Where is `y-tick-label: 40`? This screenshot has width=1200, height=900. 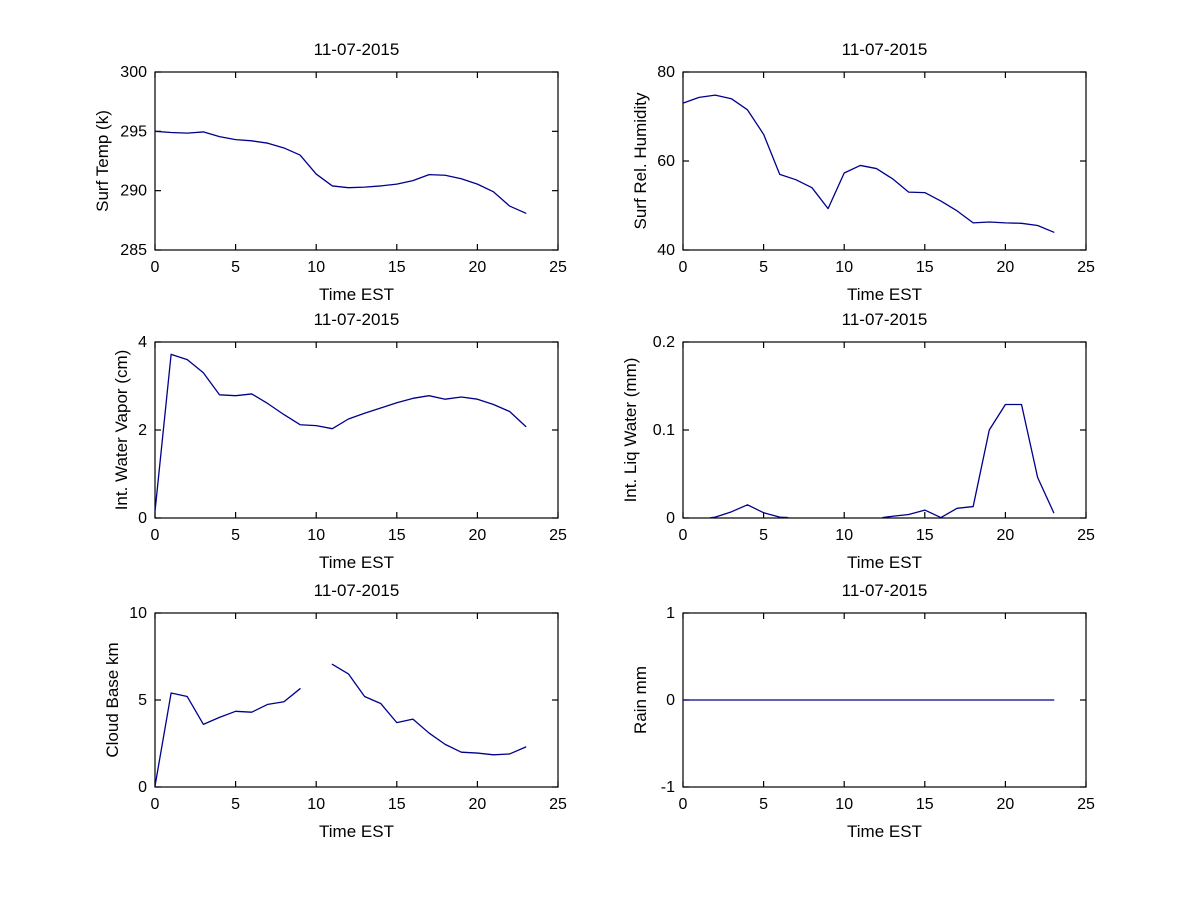 y-tick-label: 40 is located at coordinates (666, 250).